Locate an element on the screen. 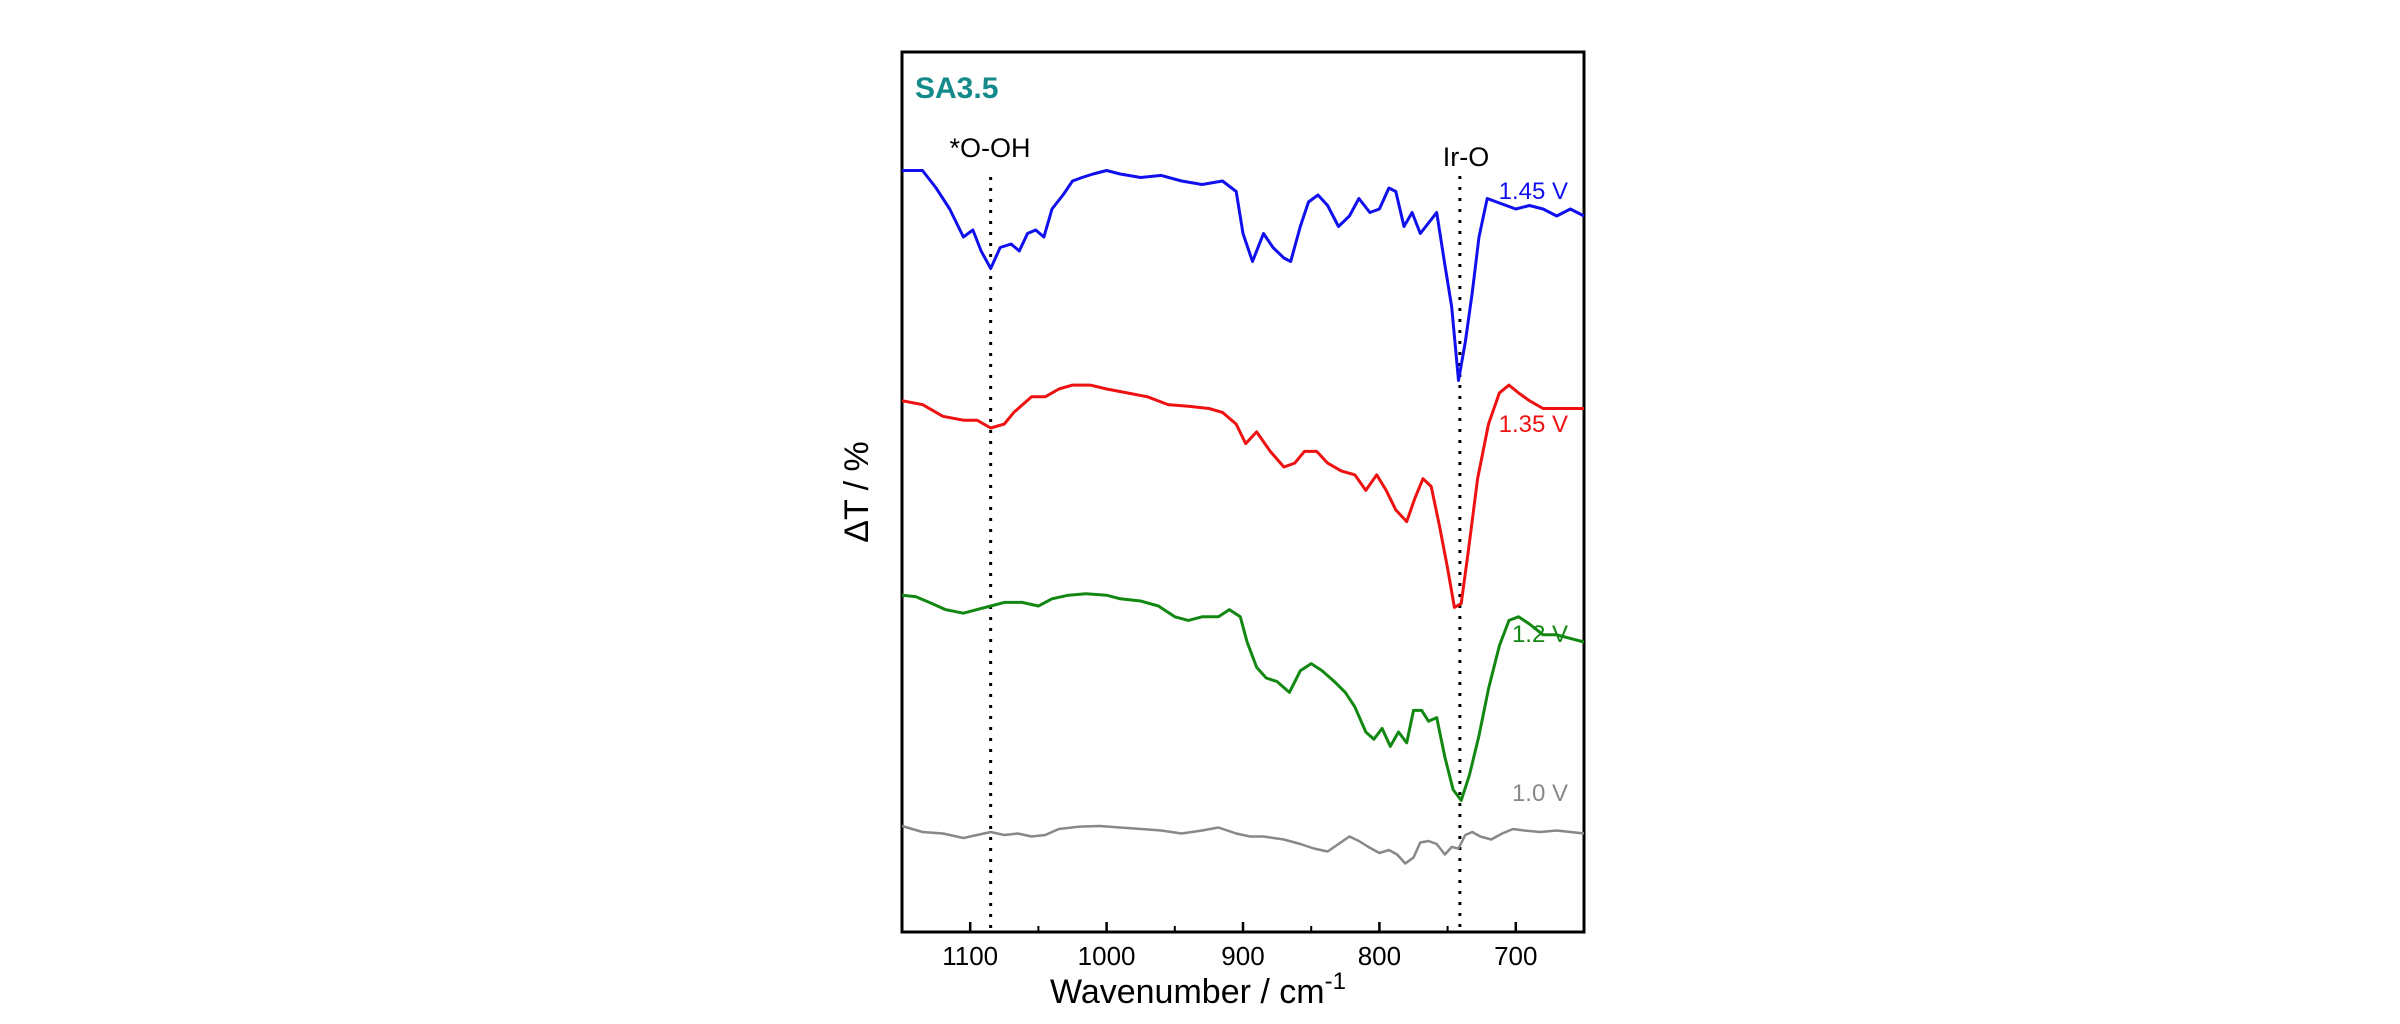 The width and height of the screenshot is (2400, 1024). x-tick-label: 1000 is located at coordinates (1107, 956).